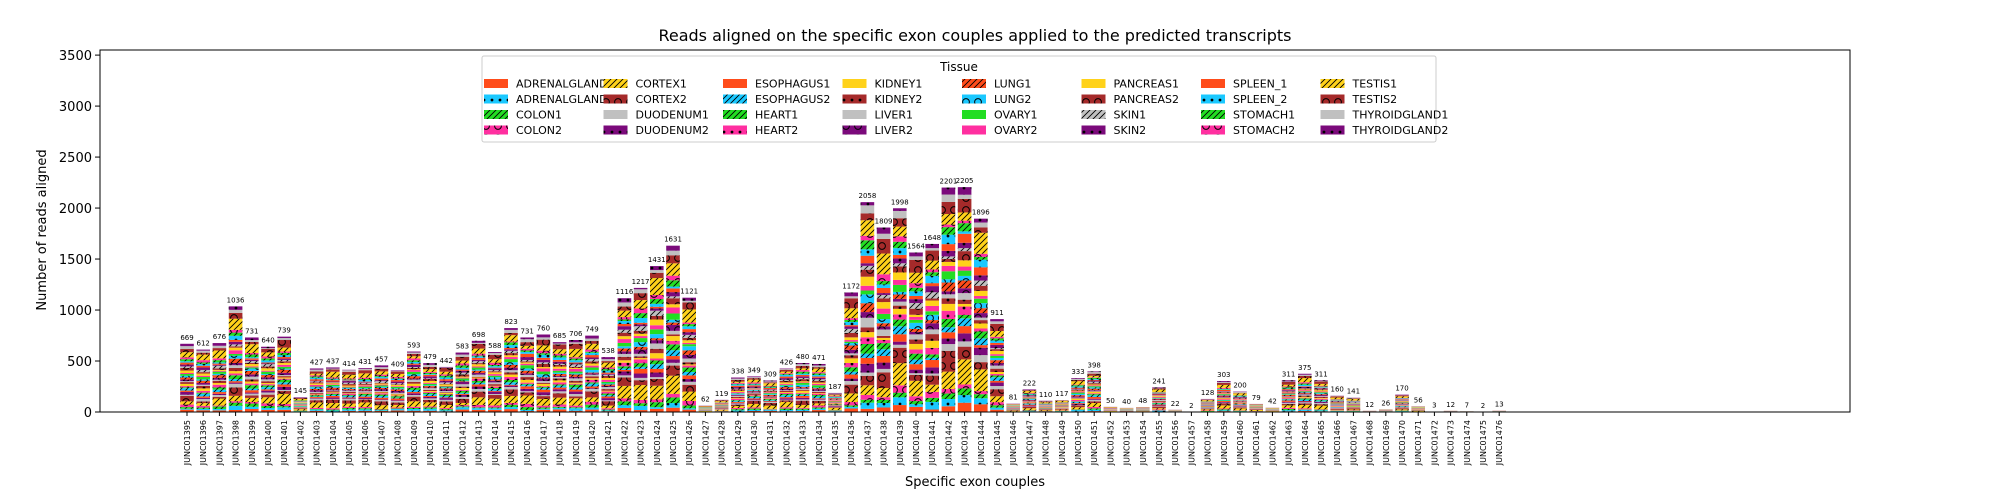 This screenshot has width=2000, height=500. I want to click on bar-value-label: 50, so click(1110, 401).